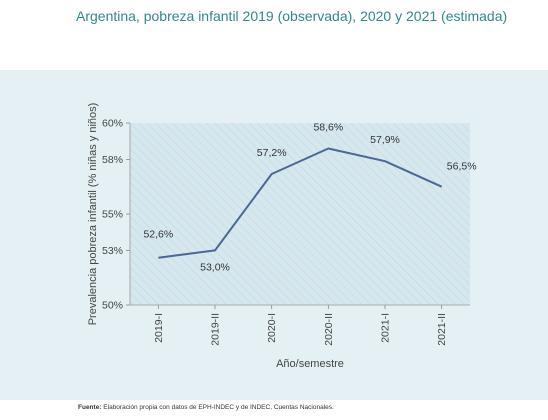  What do you see at coordinates (112, 306) in the screenshot?
I see `y-tick-label: 50%` at bounding box center [112, 306].